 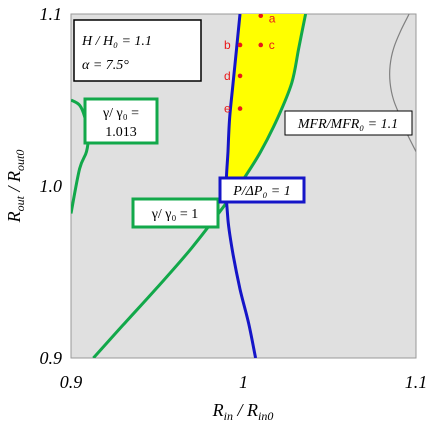 What do you see at coordinates (51, 186) in the screenshot?
I see `y-tick-label: 1.0` at bounding box center [51, 186].